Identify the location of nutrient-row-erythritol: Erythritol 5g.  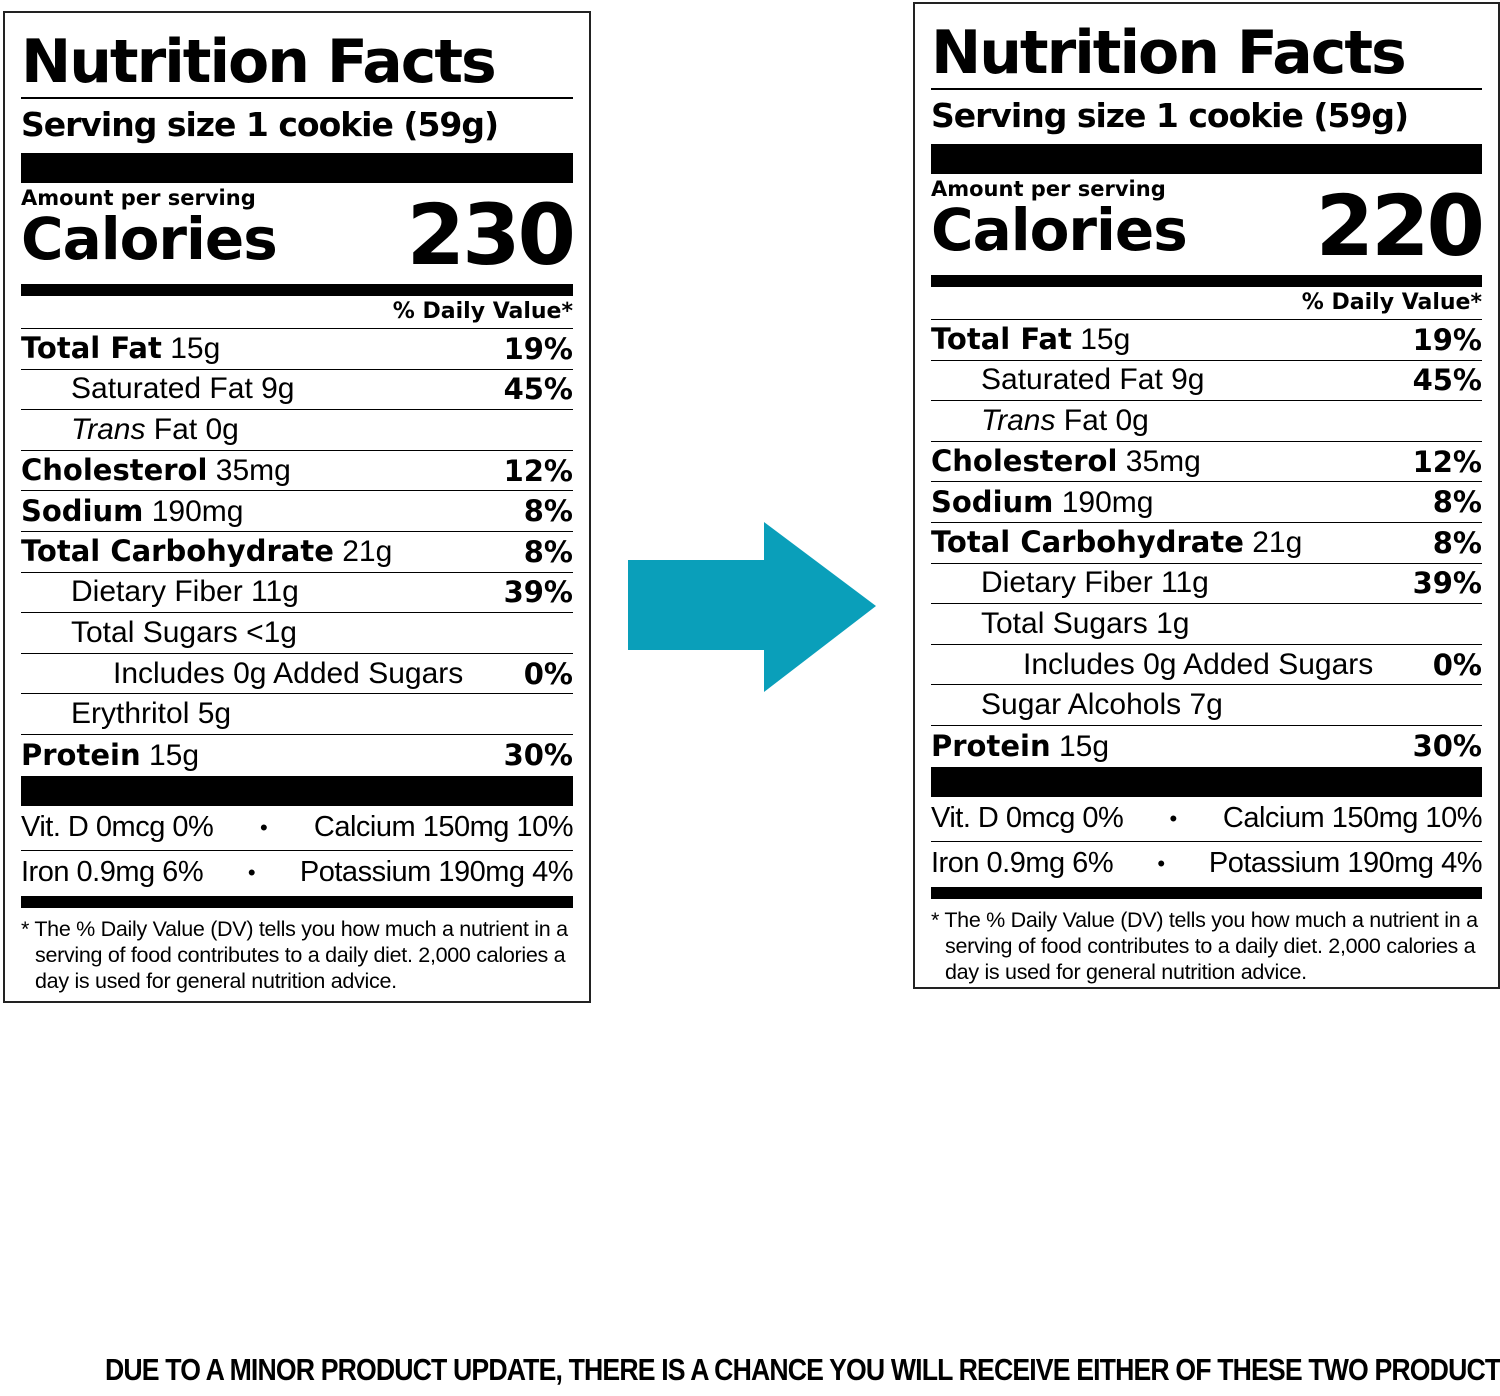
(297, 714).